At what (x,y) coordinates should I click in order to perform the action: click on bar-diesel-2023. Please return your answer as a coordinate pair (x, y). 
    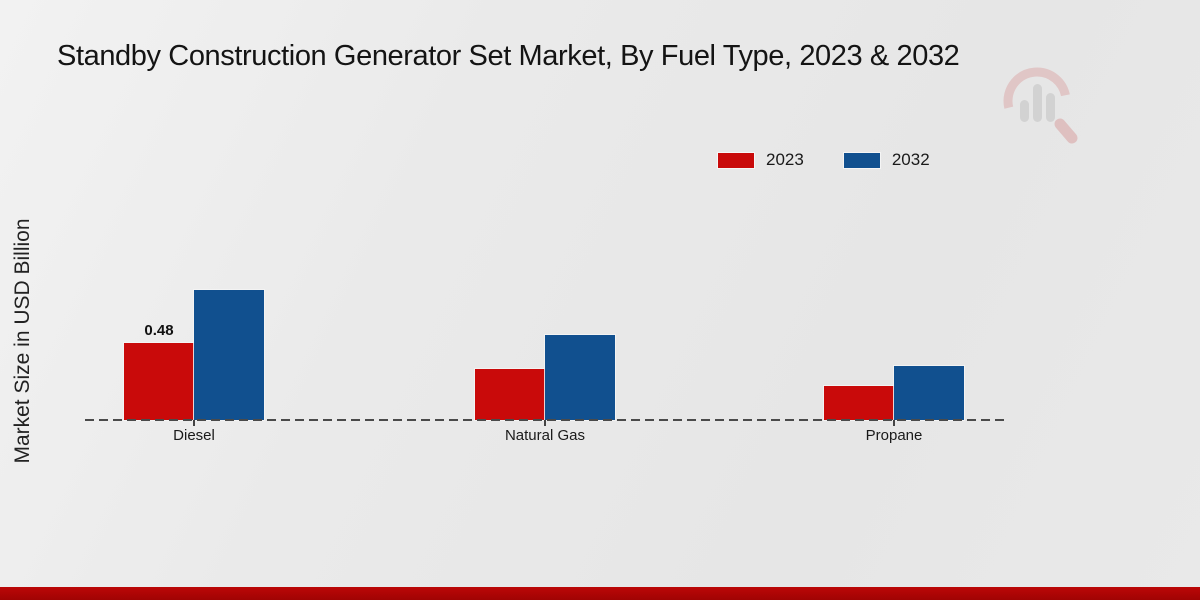
    Looking at the image, I should click on (159, 381).